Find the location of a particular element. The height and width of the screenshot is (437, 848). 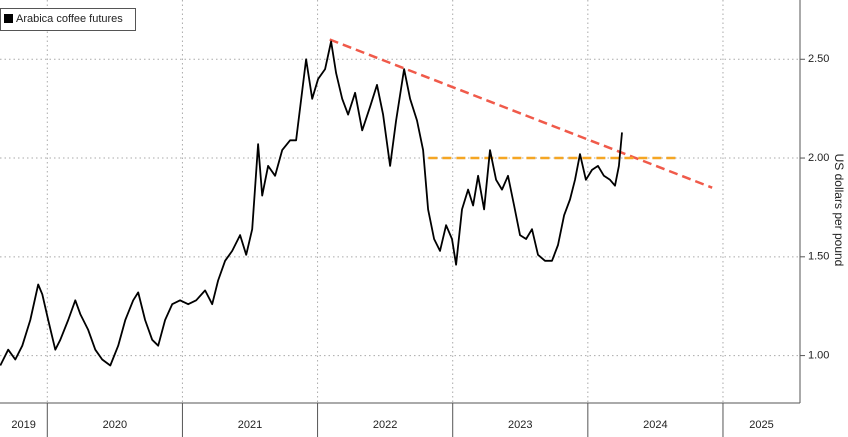

legend-box is located at coordinates (68, 19).